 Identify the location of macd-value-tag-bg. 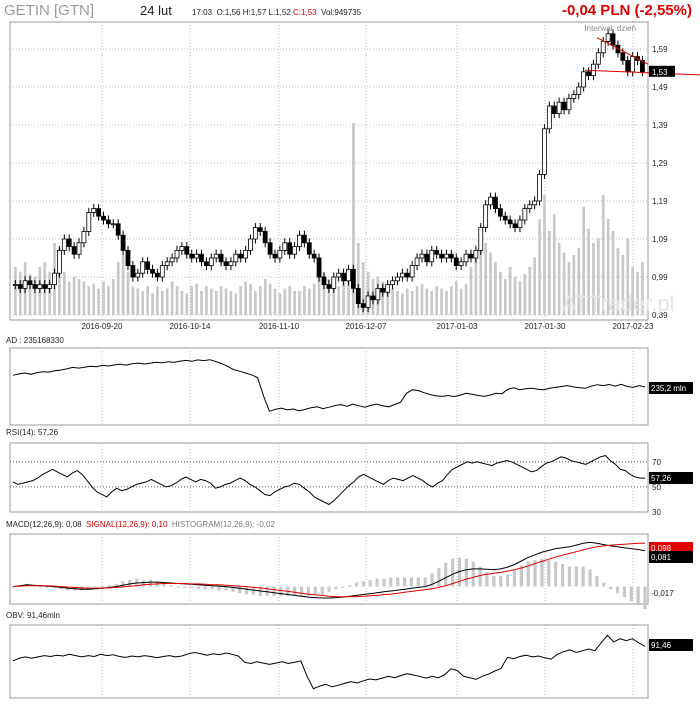
(671, 557).